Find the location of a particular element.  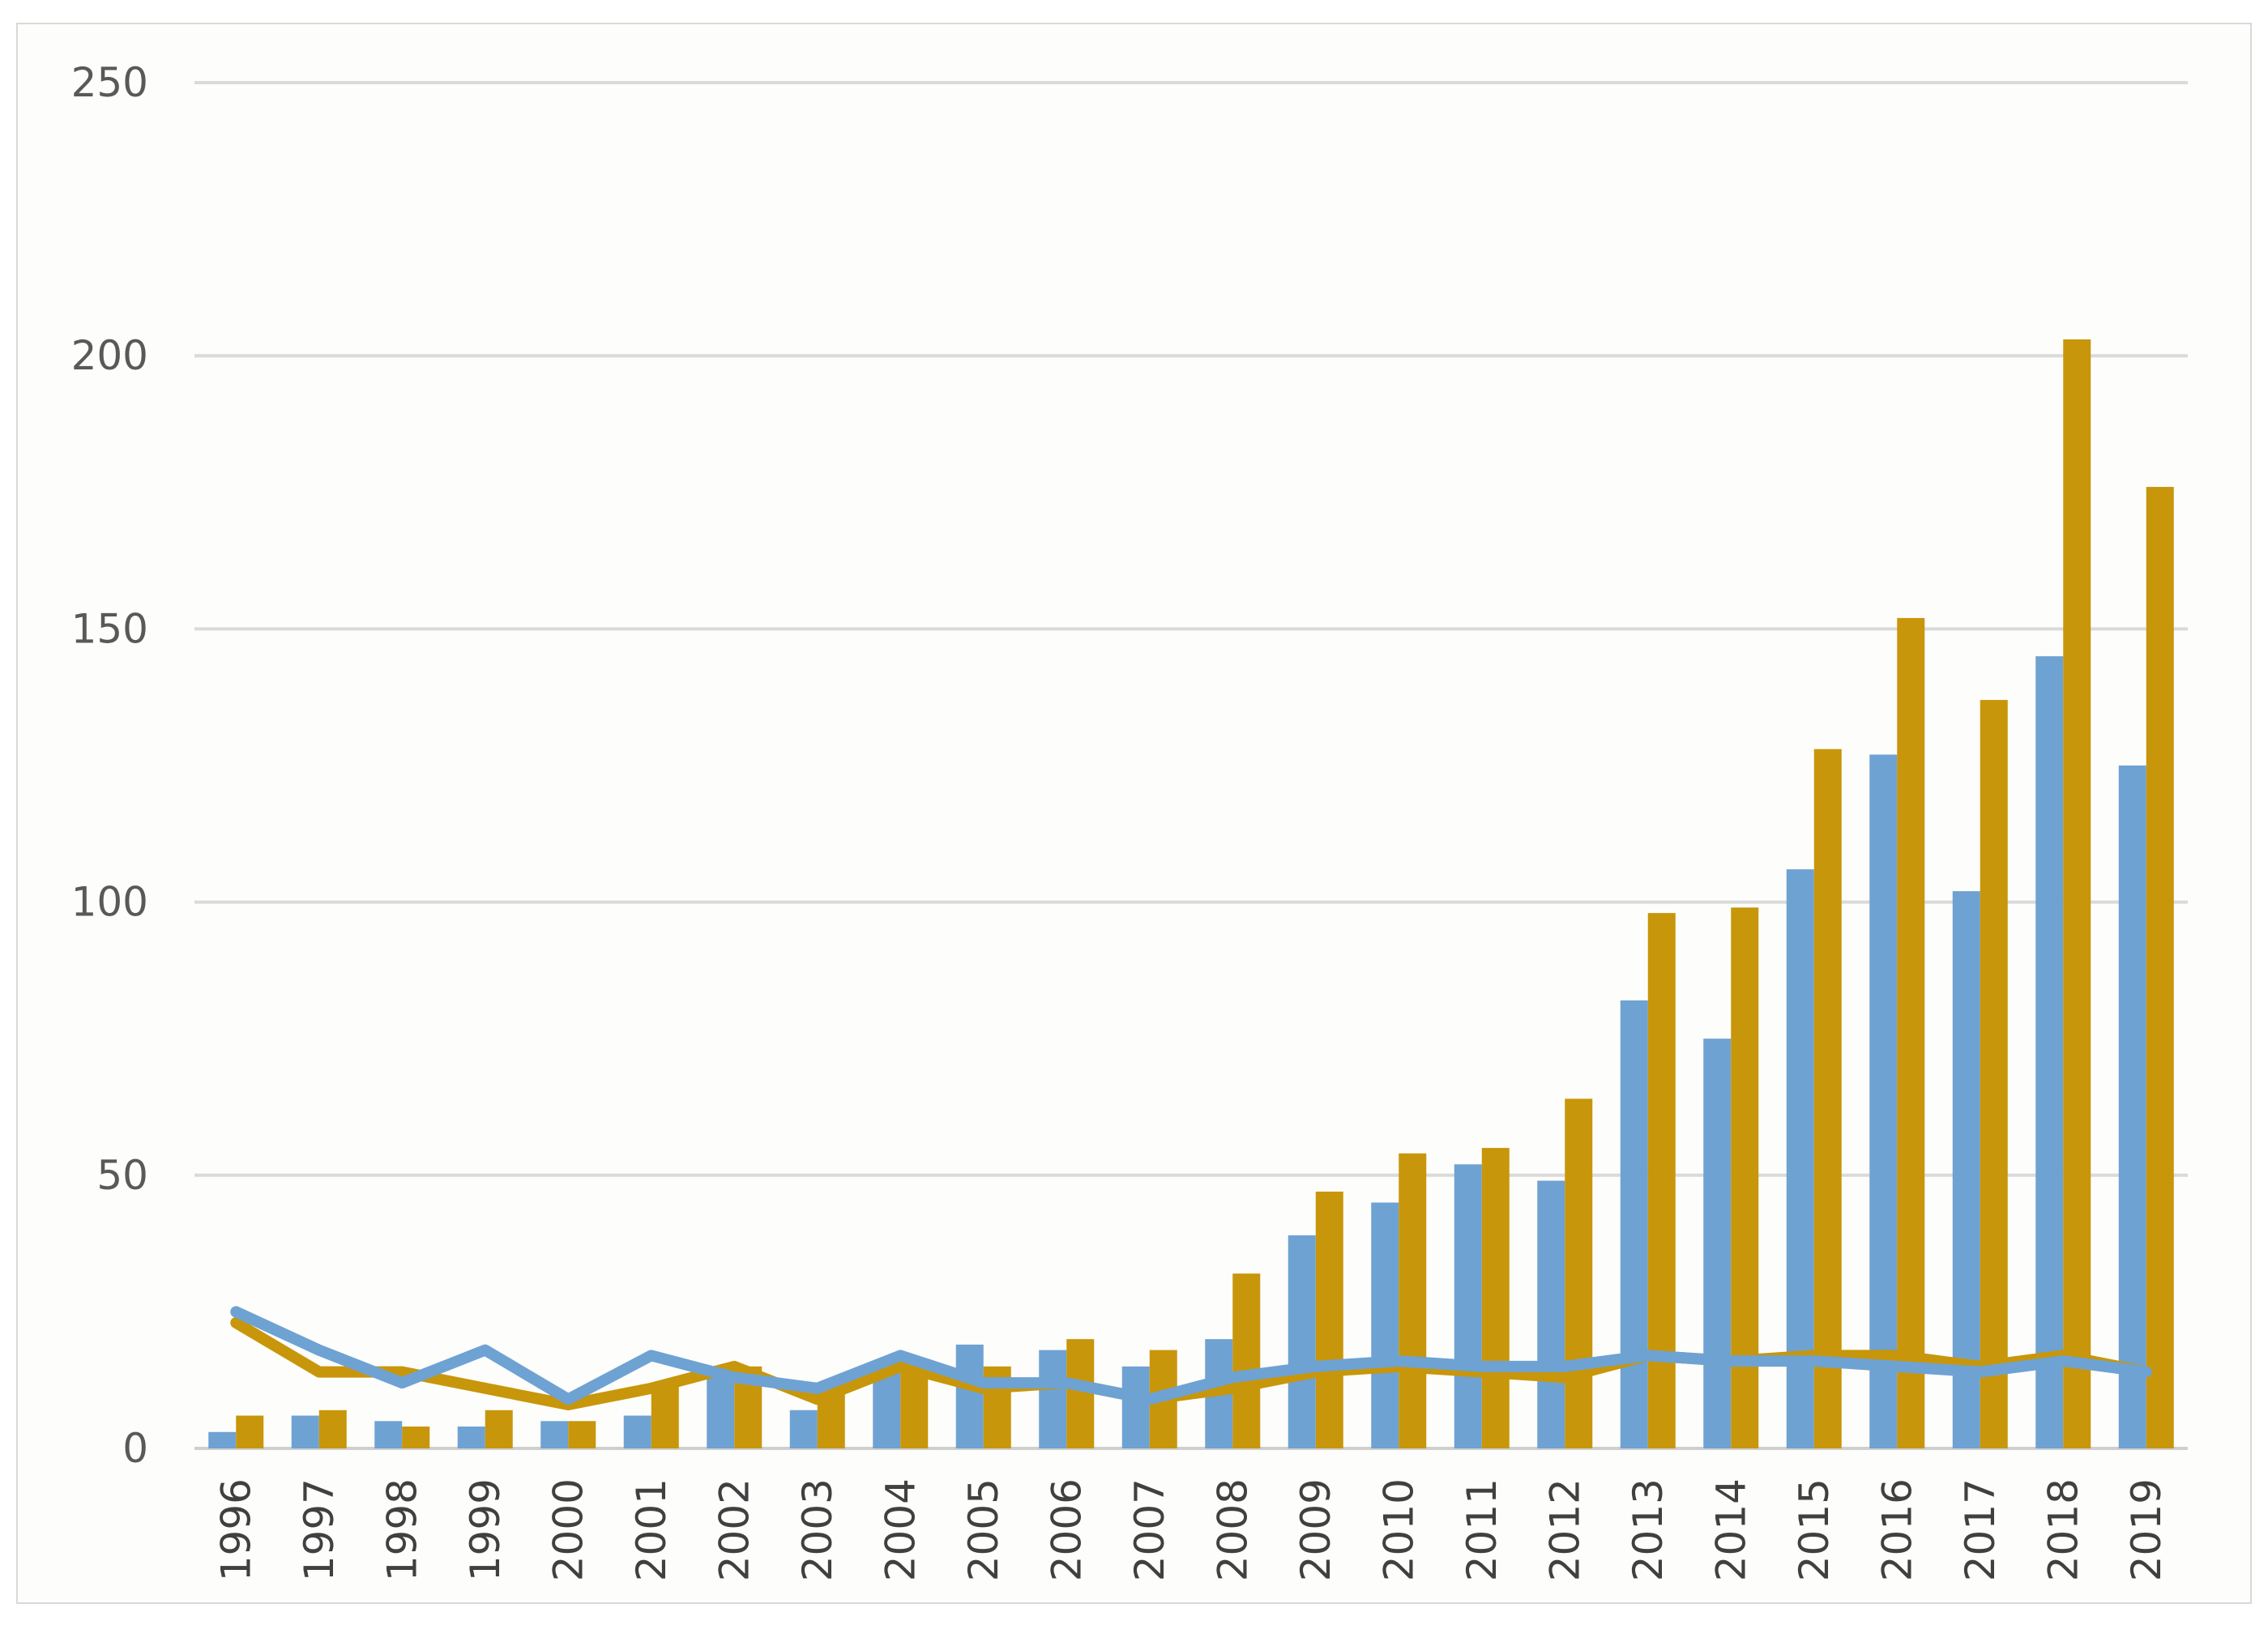

bar-series1-1998 is located at coordinates (389, 1434).